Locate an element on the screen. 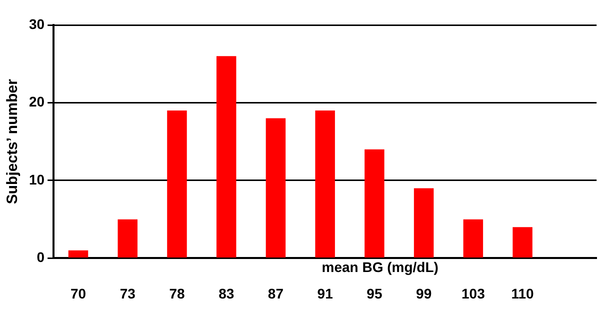 The width and height of the screenshot is (600, 335). y-tick-label: 30 is located at coordinates (36, 24).